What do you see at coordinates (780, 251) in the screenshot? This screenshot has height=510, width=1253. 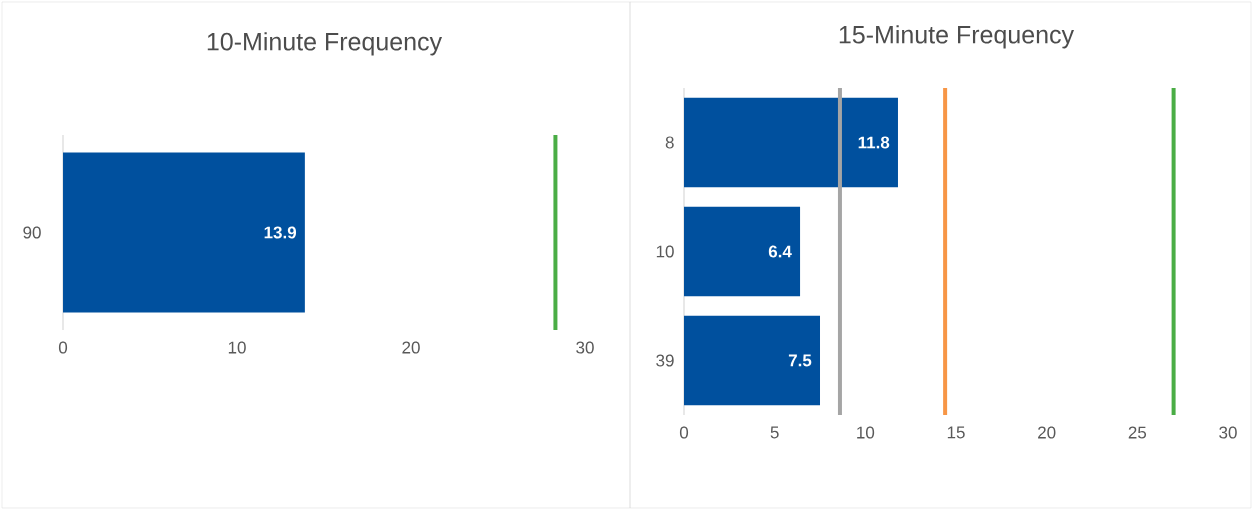 I see `data-label: 6.4` at bounding box center [780, 251].